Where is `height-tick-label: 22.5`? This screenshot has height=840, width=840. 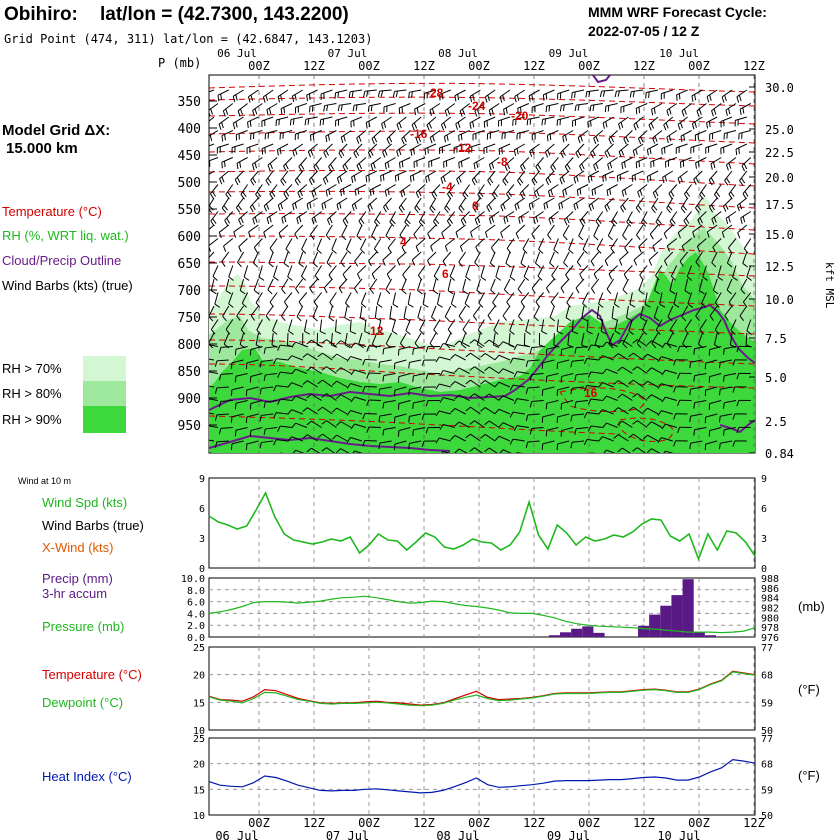
height-tick-label: 22.5 is located at coordinates (779, 153).